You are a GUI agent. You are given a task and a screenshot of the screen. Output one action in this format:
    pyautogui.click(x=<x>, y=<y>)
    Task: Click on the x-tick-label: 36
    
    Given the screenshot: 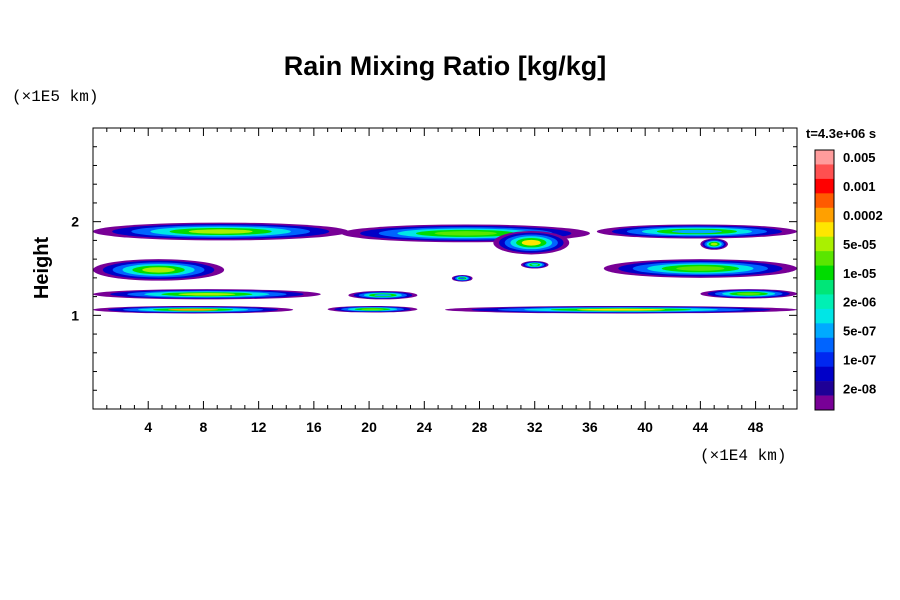 What is the action you would take?
    pyautogui.click(x=590, y=427)
    